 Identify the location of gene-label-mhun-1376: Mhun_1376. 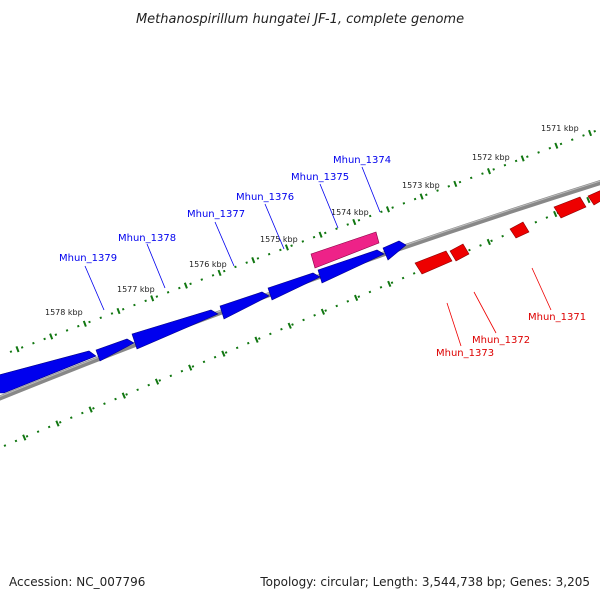
(265, 197).